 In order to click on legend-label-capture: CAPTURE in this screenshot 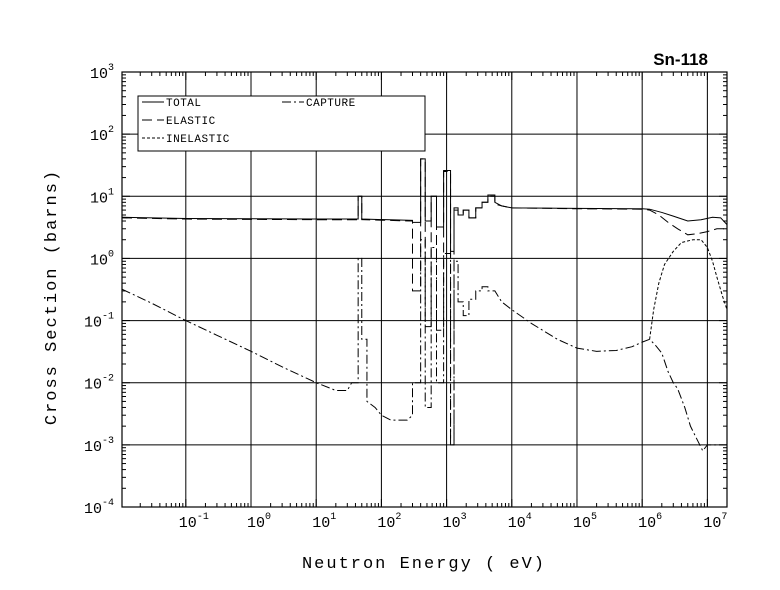, I will do `click(331, 104)`.